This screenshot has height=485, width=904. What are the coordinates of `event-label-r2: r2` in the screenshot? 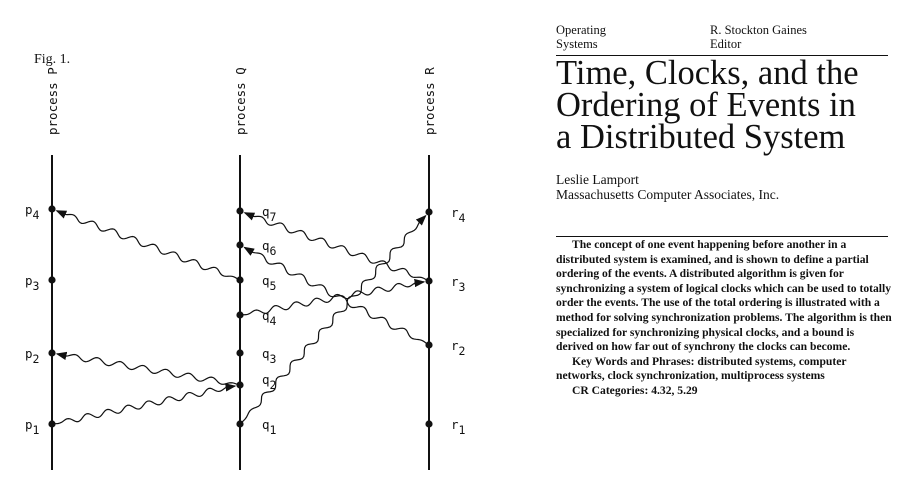 It's located at (458, 348).